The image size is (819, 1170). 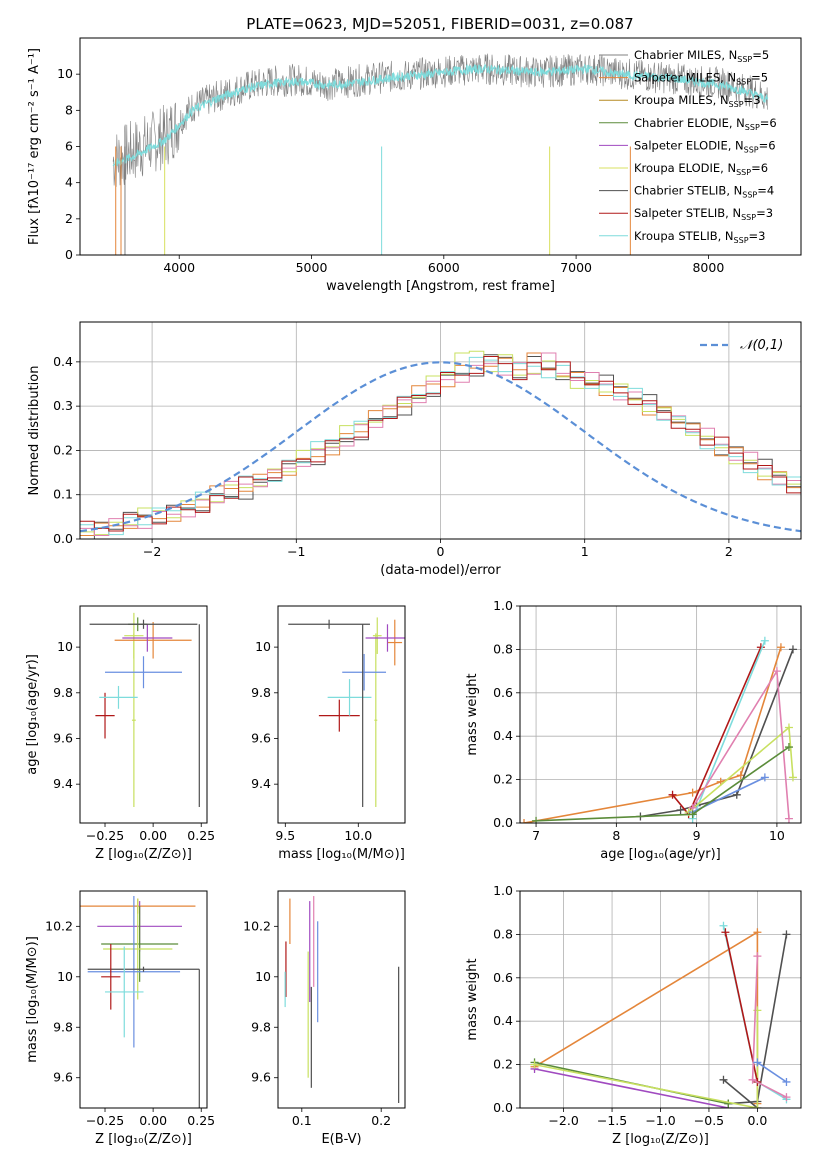 I want to click on y-axis-label: mass [log₁₀(M/M⊙)], so click(x=32, y=999).